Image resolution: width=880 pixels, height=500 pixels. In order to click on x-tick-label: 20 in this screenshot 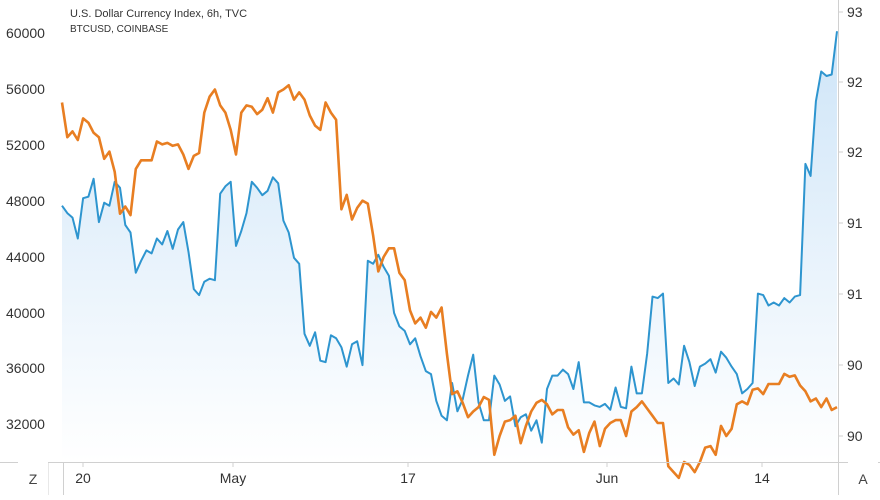, I will do `click(83, 478)`.